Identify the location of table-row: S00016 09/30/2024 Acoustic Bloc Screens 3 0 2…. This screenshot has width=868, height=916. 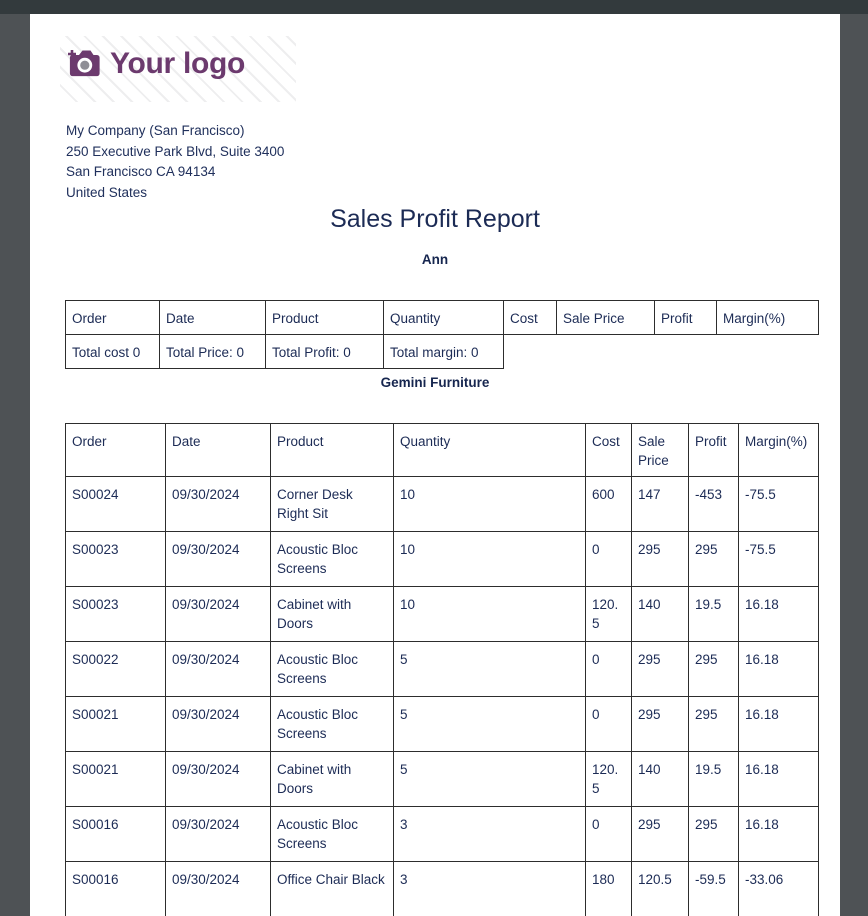
(442, 834).